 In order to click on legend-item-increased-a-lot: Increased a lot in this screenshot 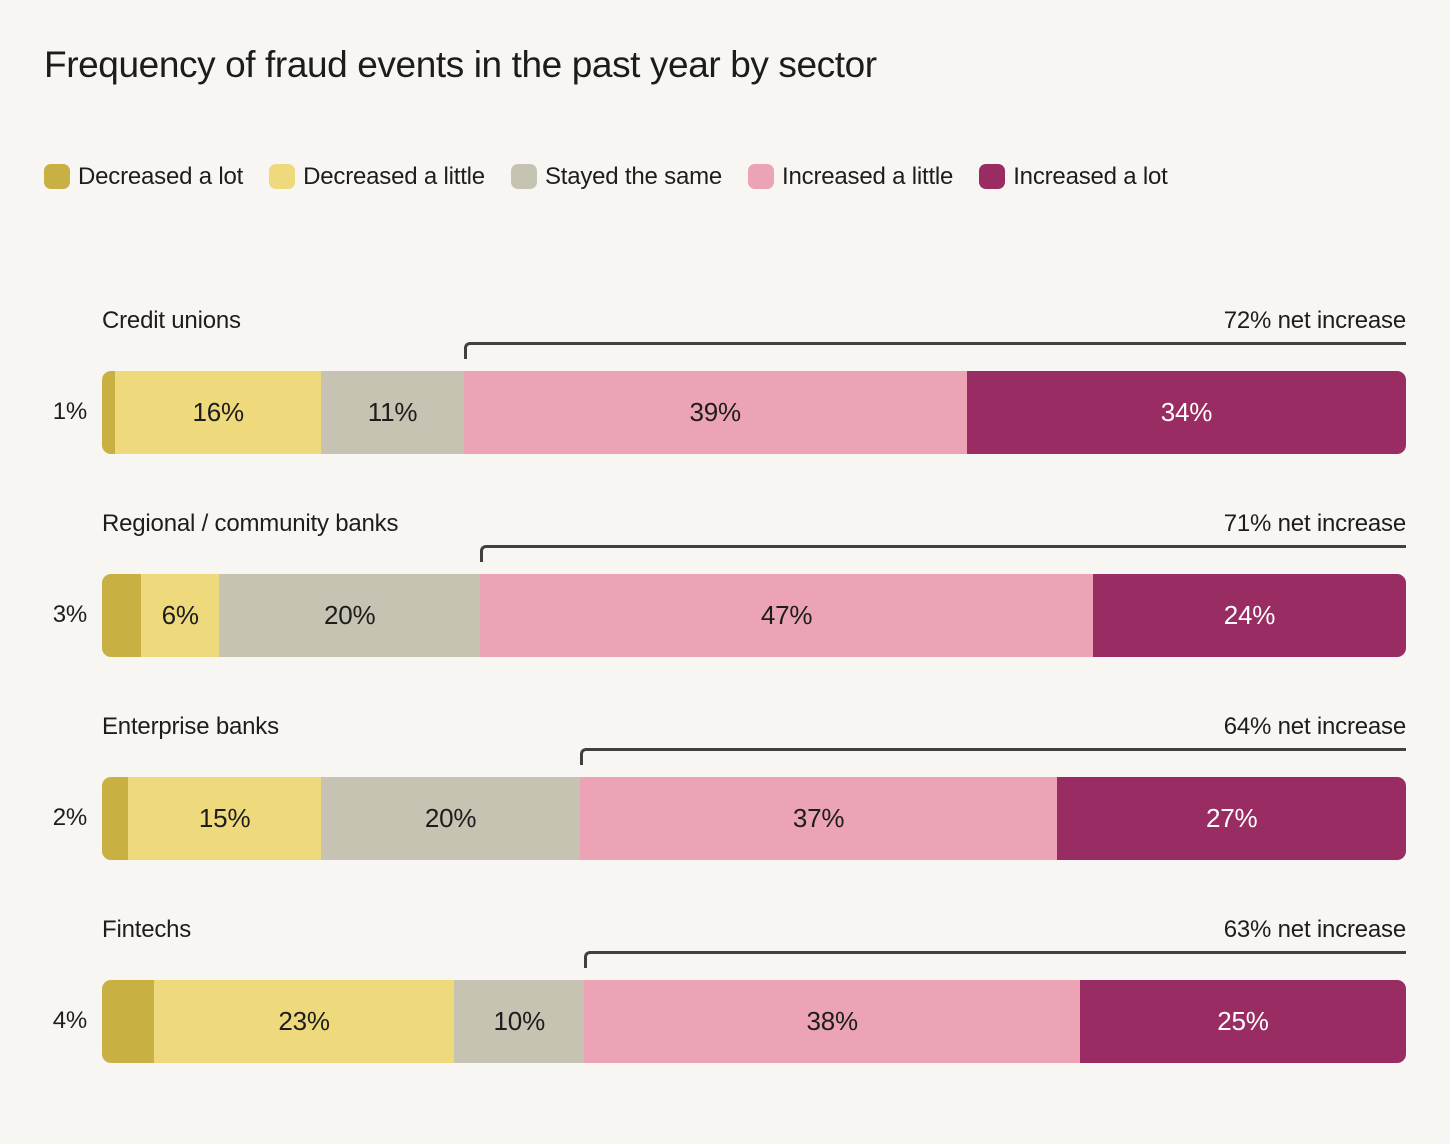, I will do `click(1073, 176)`.